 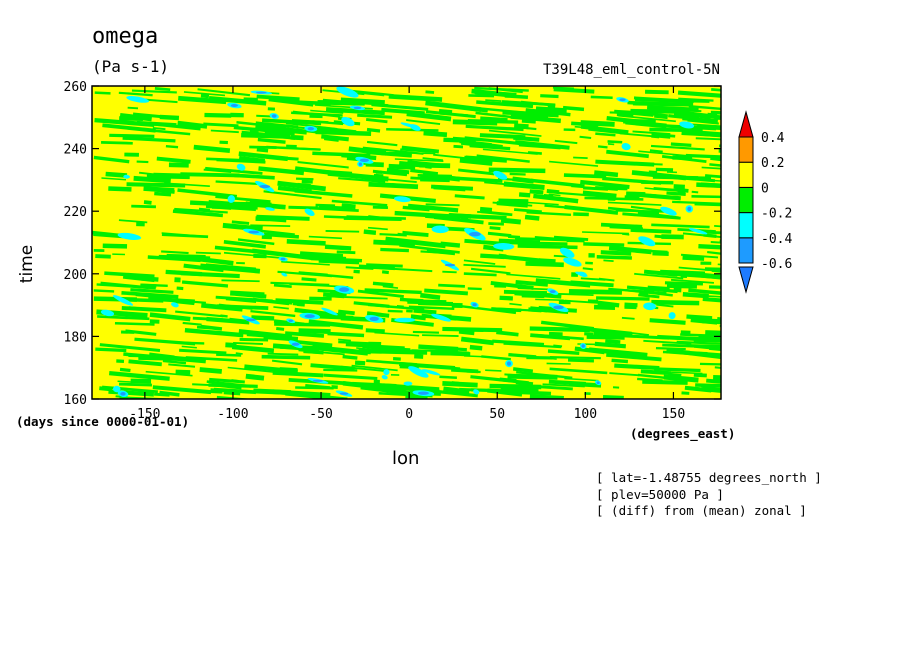 What do you see at coordinates (776, 239) in the screenshot?
I see `colorbar-label: -0.4` at bounding box center [776, 239].